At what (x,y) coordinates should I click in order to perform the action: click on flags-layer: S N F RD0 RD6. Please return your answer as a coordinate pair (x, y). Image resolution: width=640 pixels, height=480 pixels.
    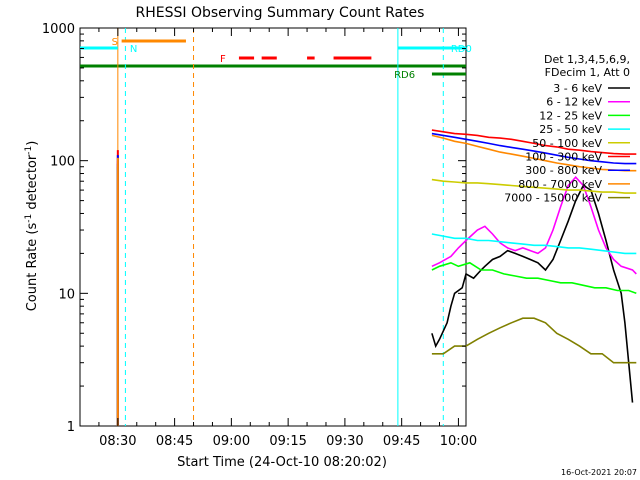
    Looking at the image, I should click on (276, 59).